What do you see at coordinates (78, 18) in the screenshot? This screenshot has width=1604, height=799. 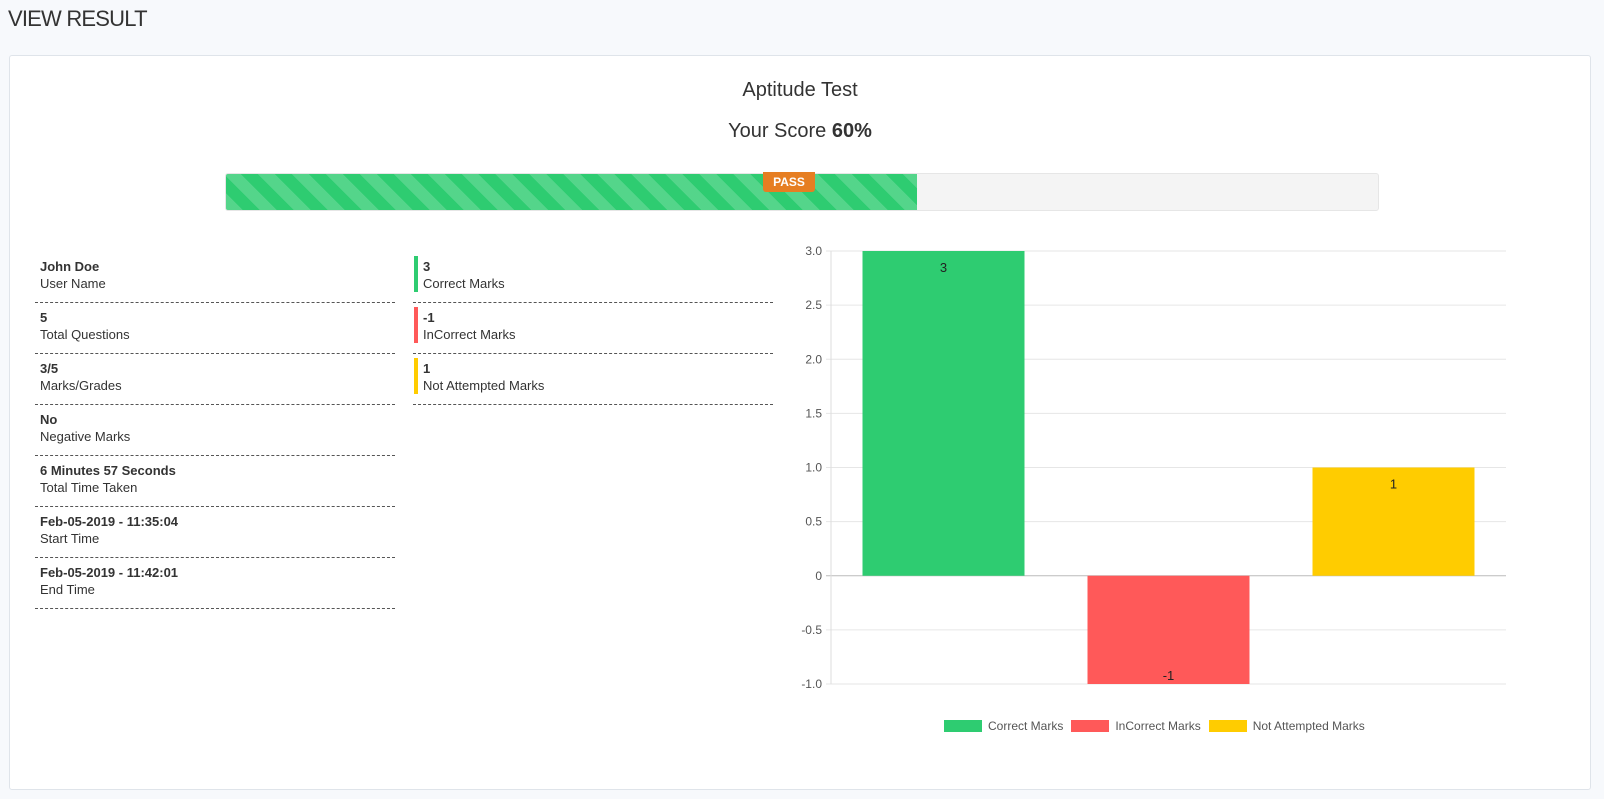 I see `page-title: VIEW RESULT` at bounding box center [78, 18].